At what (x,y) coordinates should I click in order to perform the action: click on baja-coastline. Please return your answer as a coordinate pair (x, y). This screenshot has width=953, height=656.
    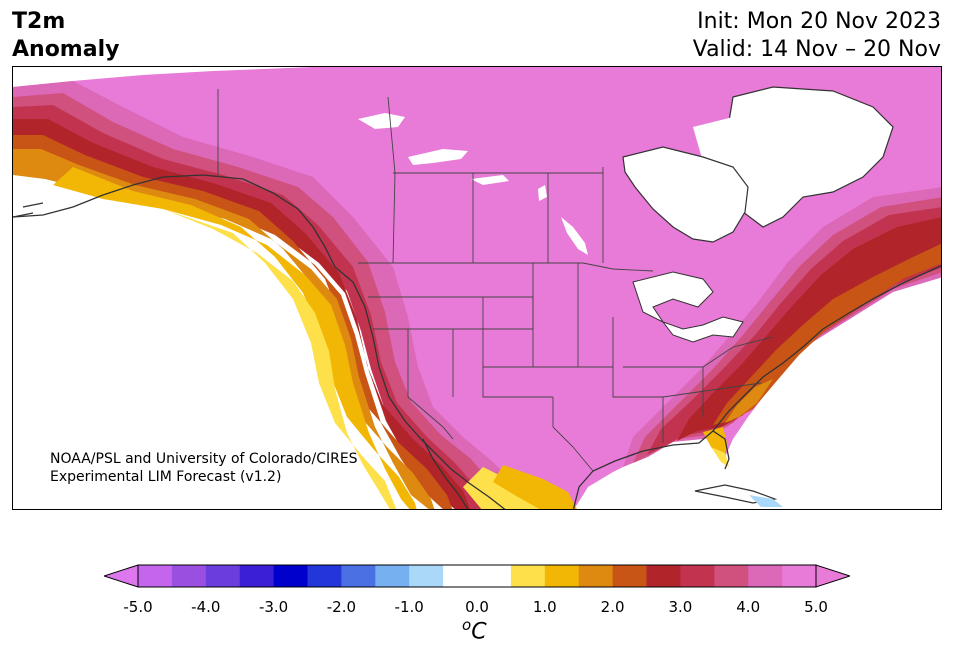
    Looking at the image, I should click on (445, 473).